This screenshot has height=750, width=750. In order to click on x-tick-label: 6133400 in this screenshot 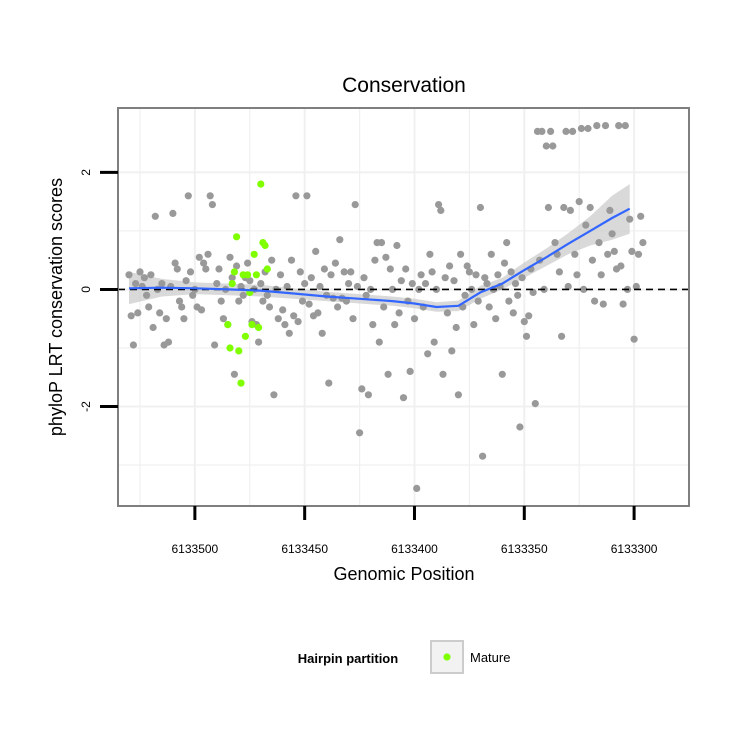, I will do `click(414, 549)`.